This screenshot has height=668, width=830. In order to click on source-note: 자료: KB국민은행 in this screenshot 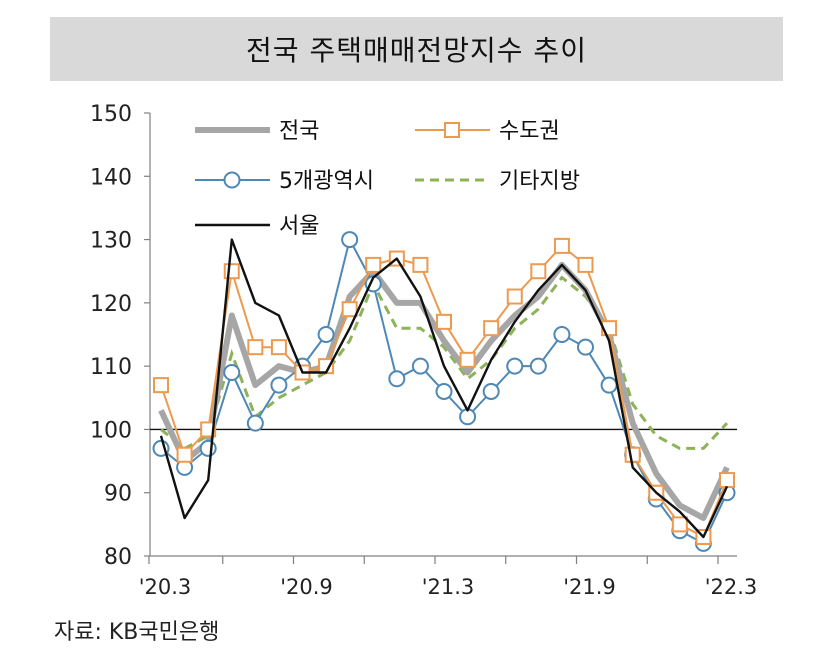, I will do `click(137, 632)`.